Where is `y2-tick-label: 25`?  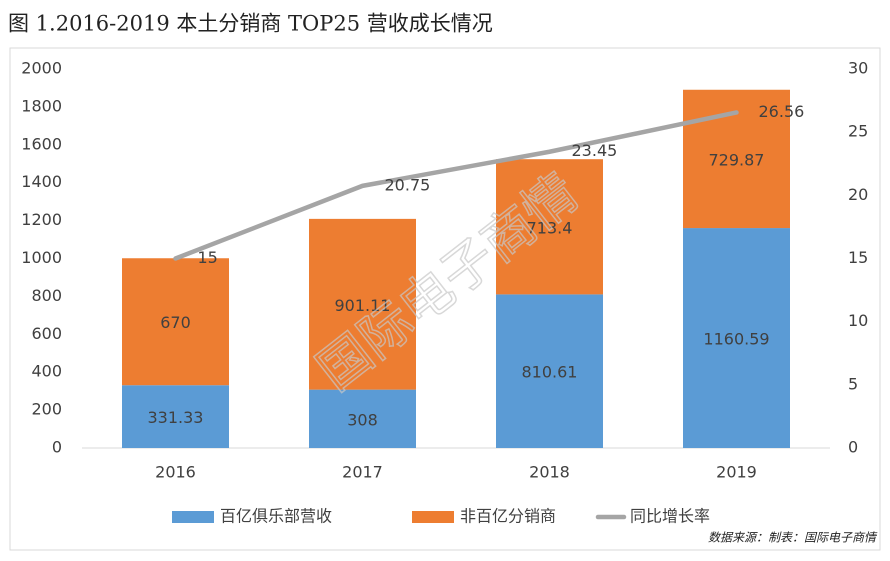 y2-tick-label: 25 is located at coordinates (858, 131).